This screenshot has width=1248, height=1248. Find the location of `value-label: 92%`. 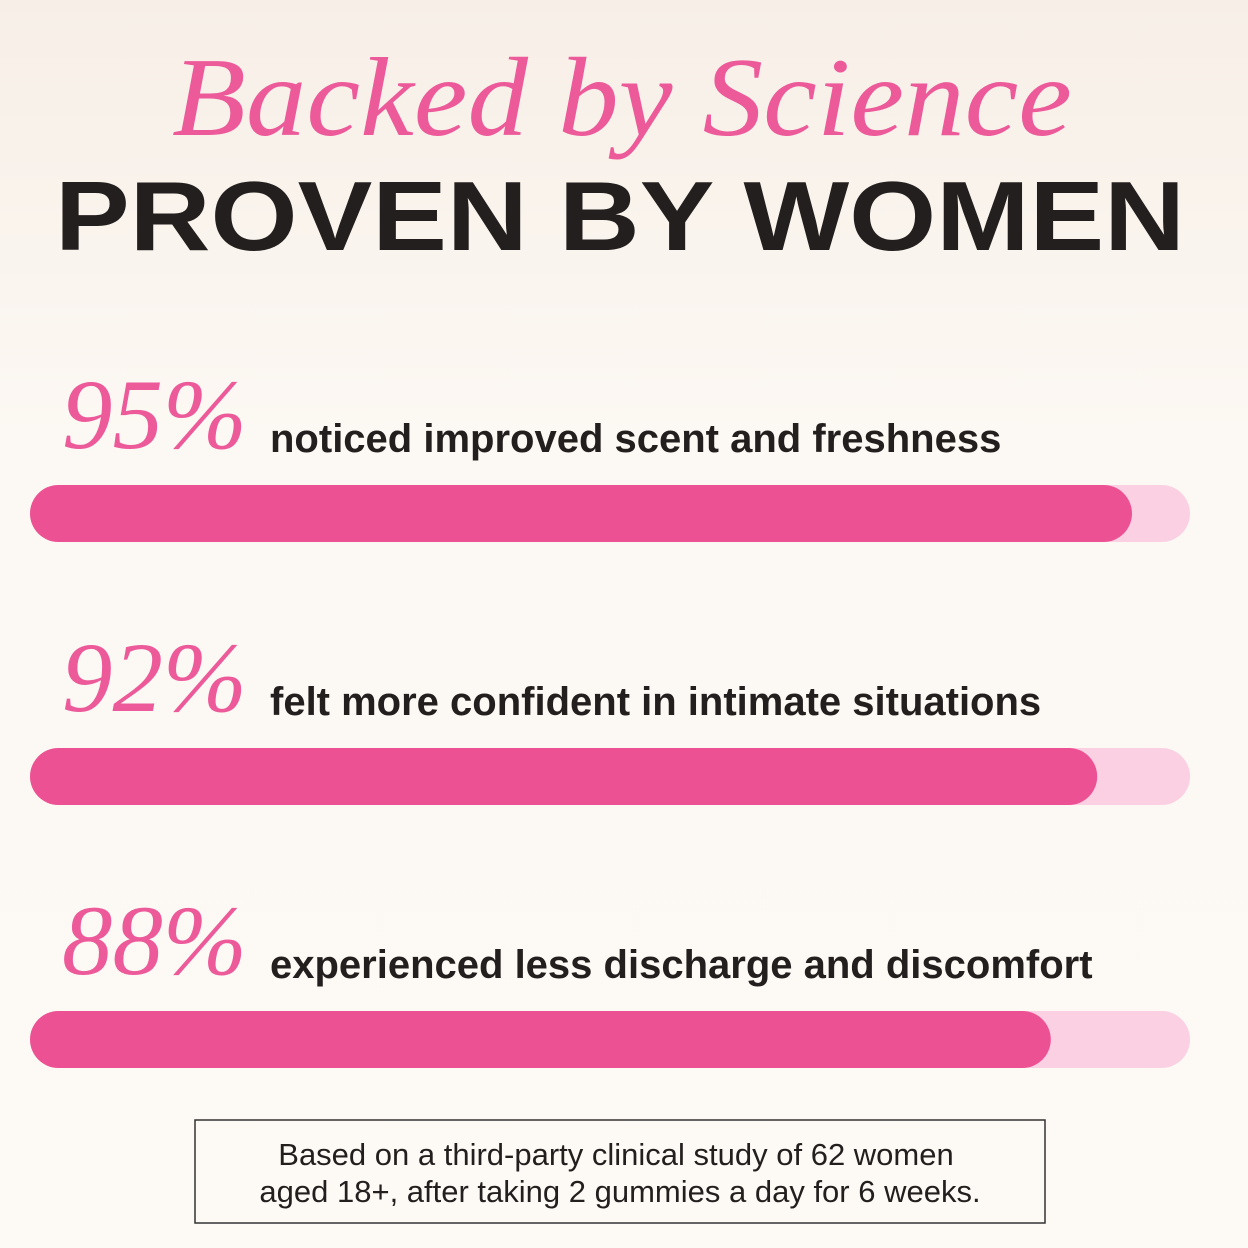

value-label: 92% is located at coordinates (154, 677).